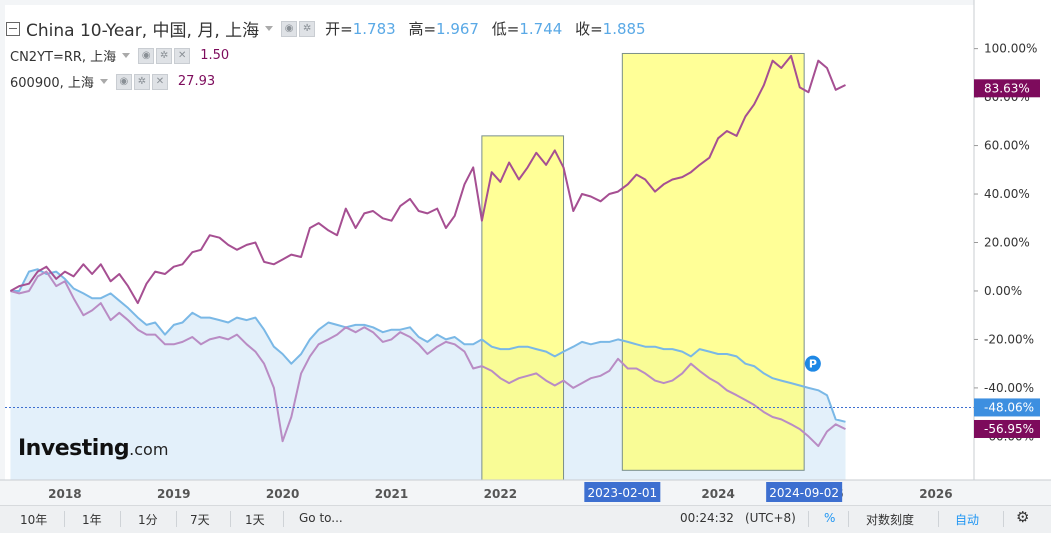 This screenshot has width=1051, height=533. What do you see at coordinates (255, 520) in the screenshot?
I see `period-button-1d: 1天` at bounding box center [255, 520].